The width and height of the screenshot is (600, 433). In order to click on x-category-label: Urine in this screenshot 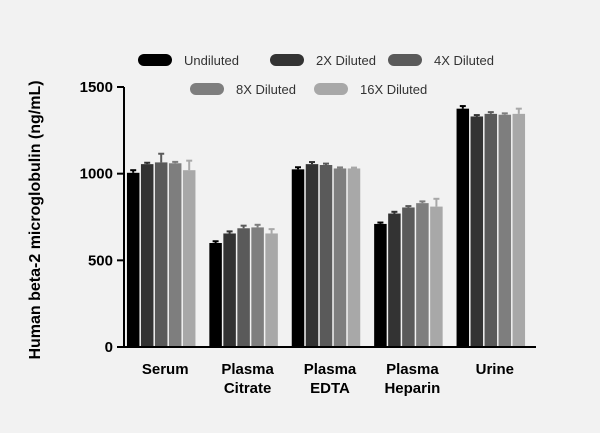, I will do `click(495, 369)`.